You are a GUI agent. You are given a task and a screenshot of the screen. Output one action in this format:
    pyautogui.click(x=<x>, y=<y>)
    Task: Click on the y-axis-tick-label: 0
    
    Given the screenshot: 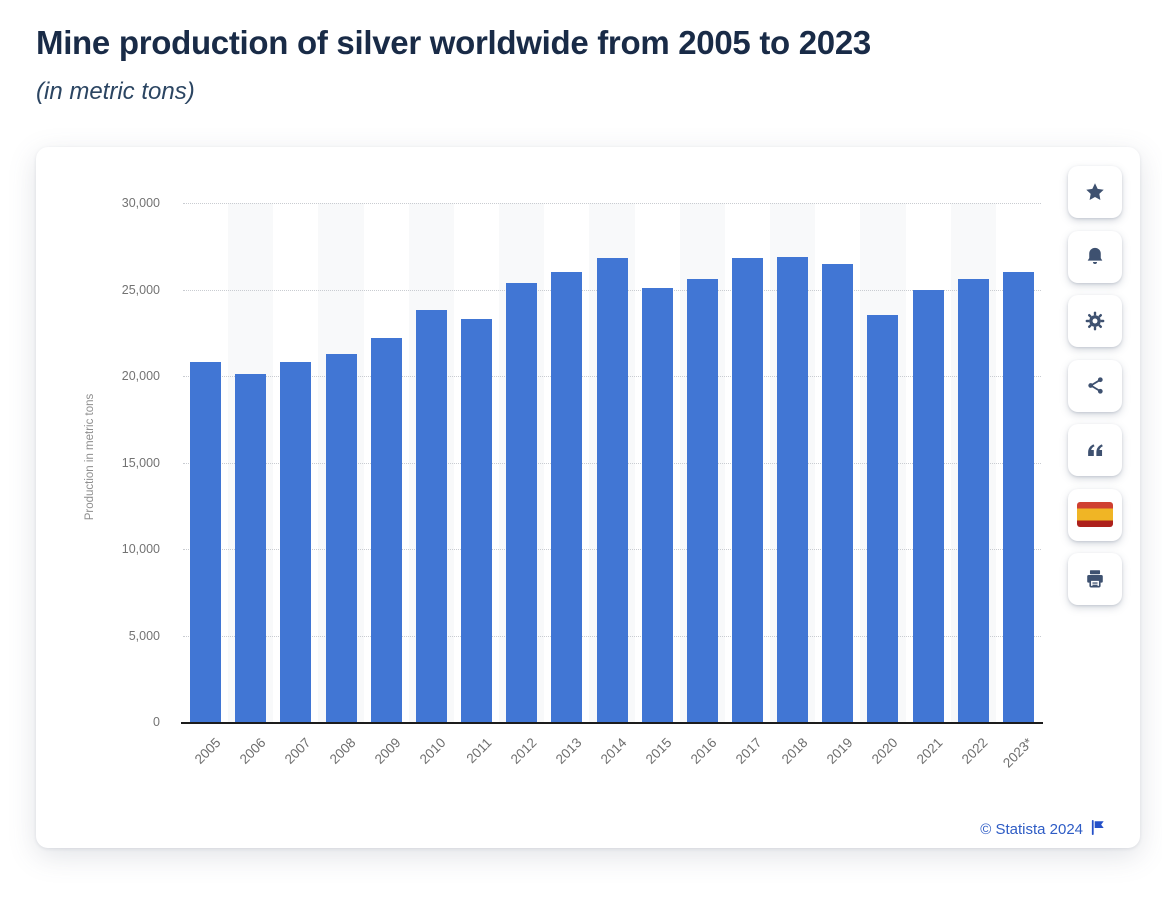 What is the action you would take?
    pyautogui.click(x=156, y=722)
    